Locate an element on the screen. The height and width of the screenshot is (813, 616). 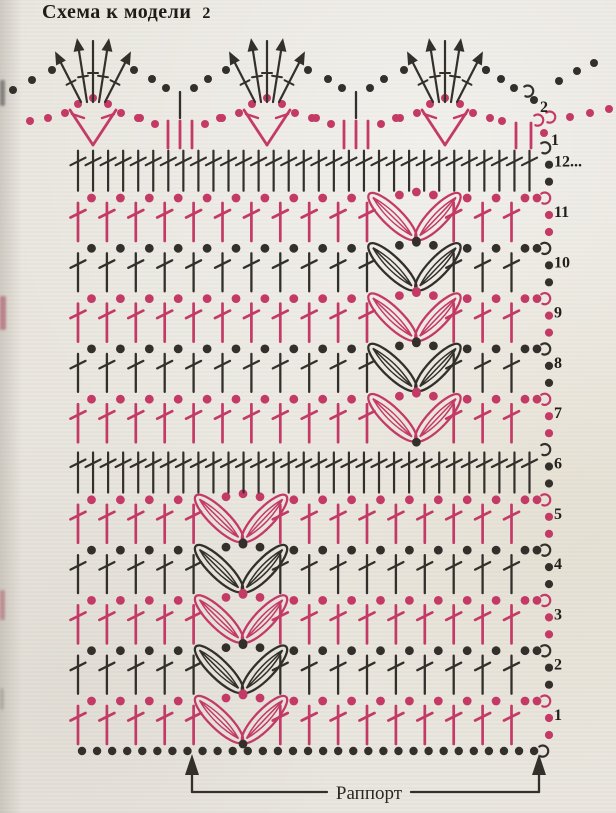
turning-chain-icon is located at coordinates (546, 248).